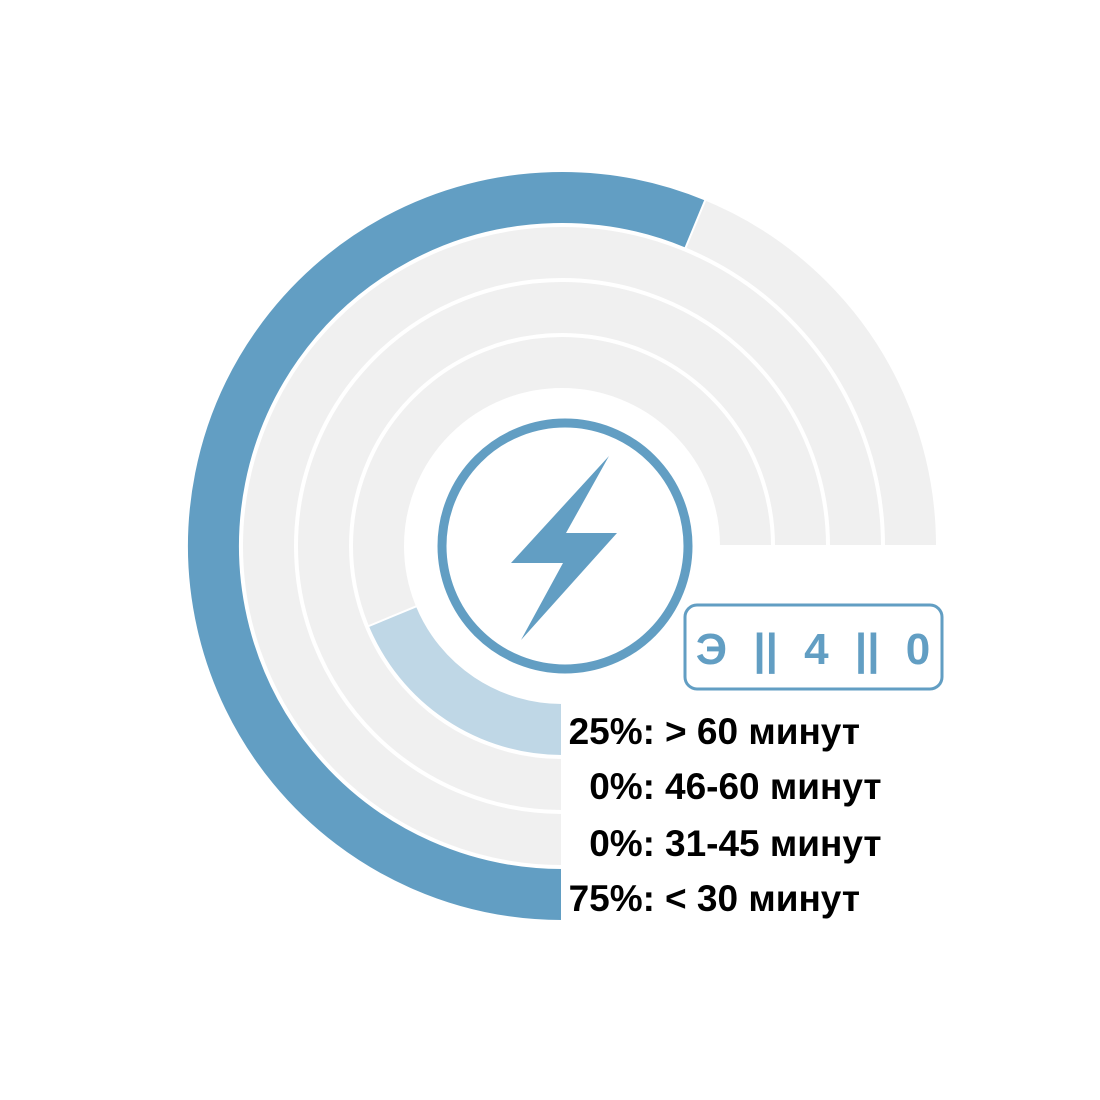  Describe the element at coordinates (565, 546) in the screenshot. I see `lightning-bolt-icon` at that location.